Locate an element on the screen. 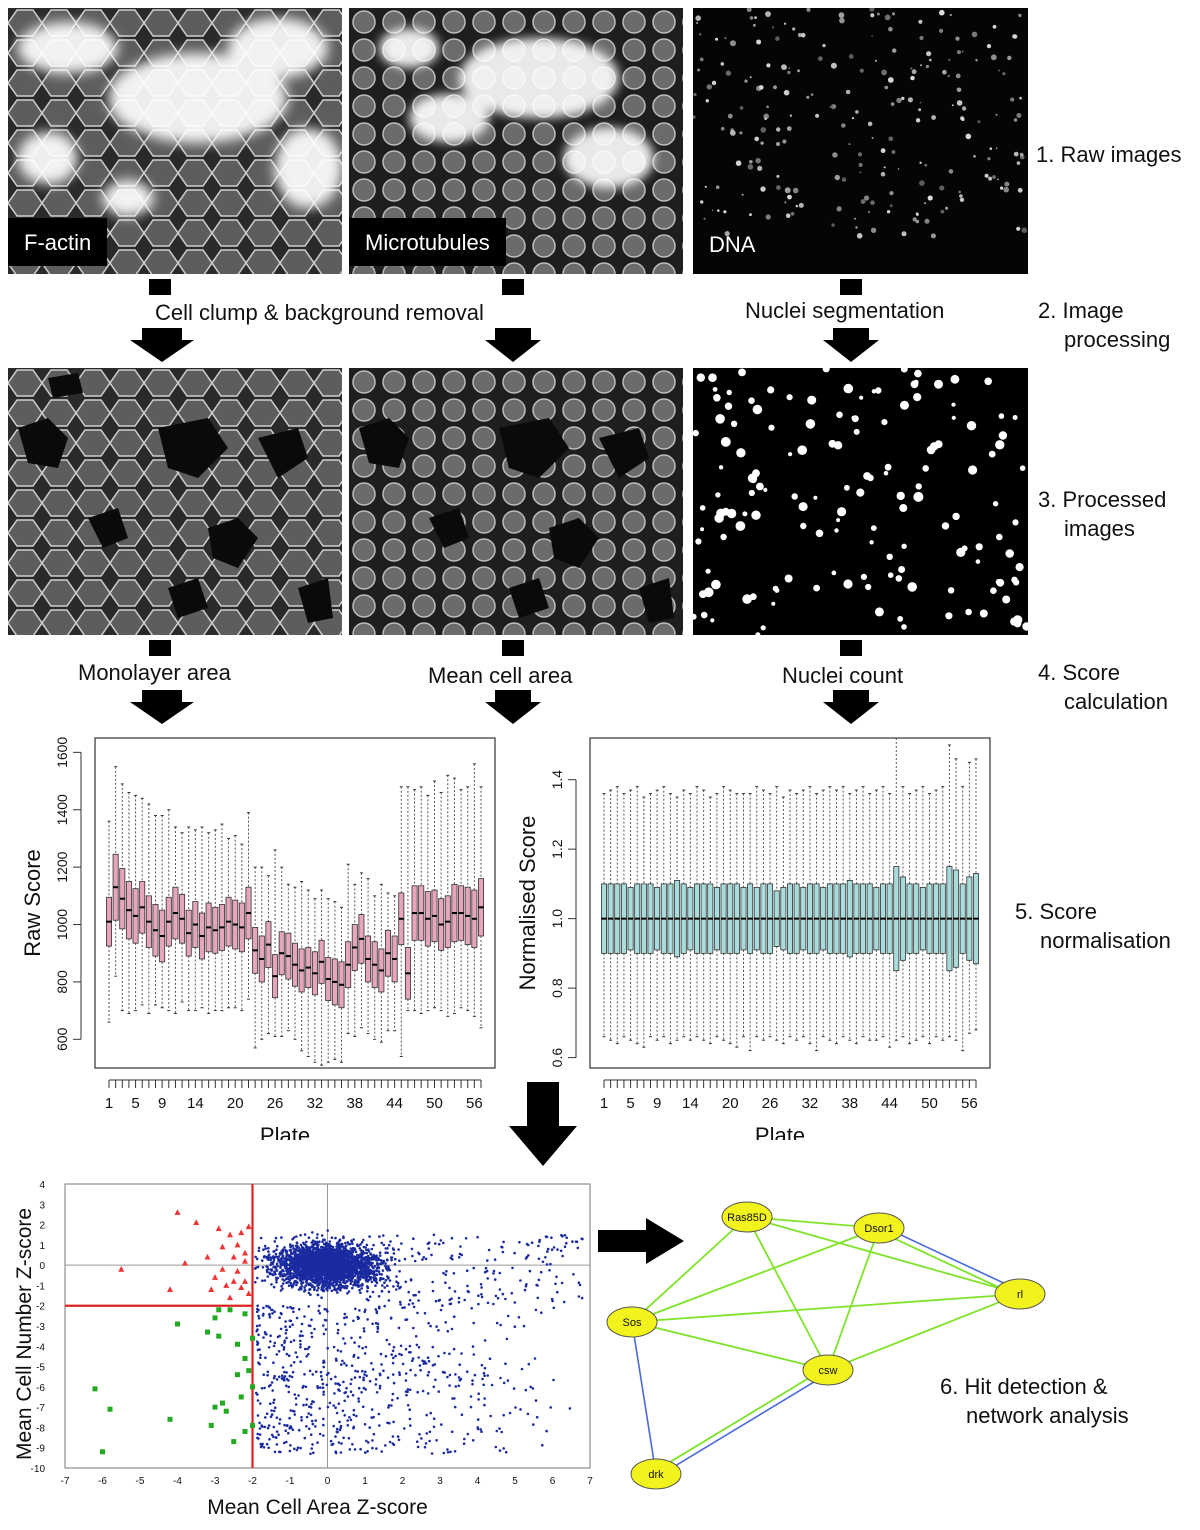  arrow-stem is located at coordinates (513, 648).